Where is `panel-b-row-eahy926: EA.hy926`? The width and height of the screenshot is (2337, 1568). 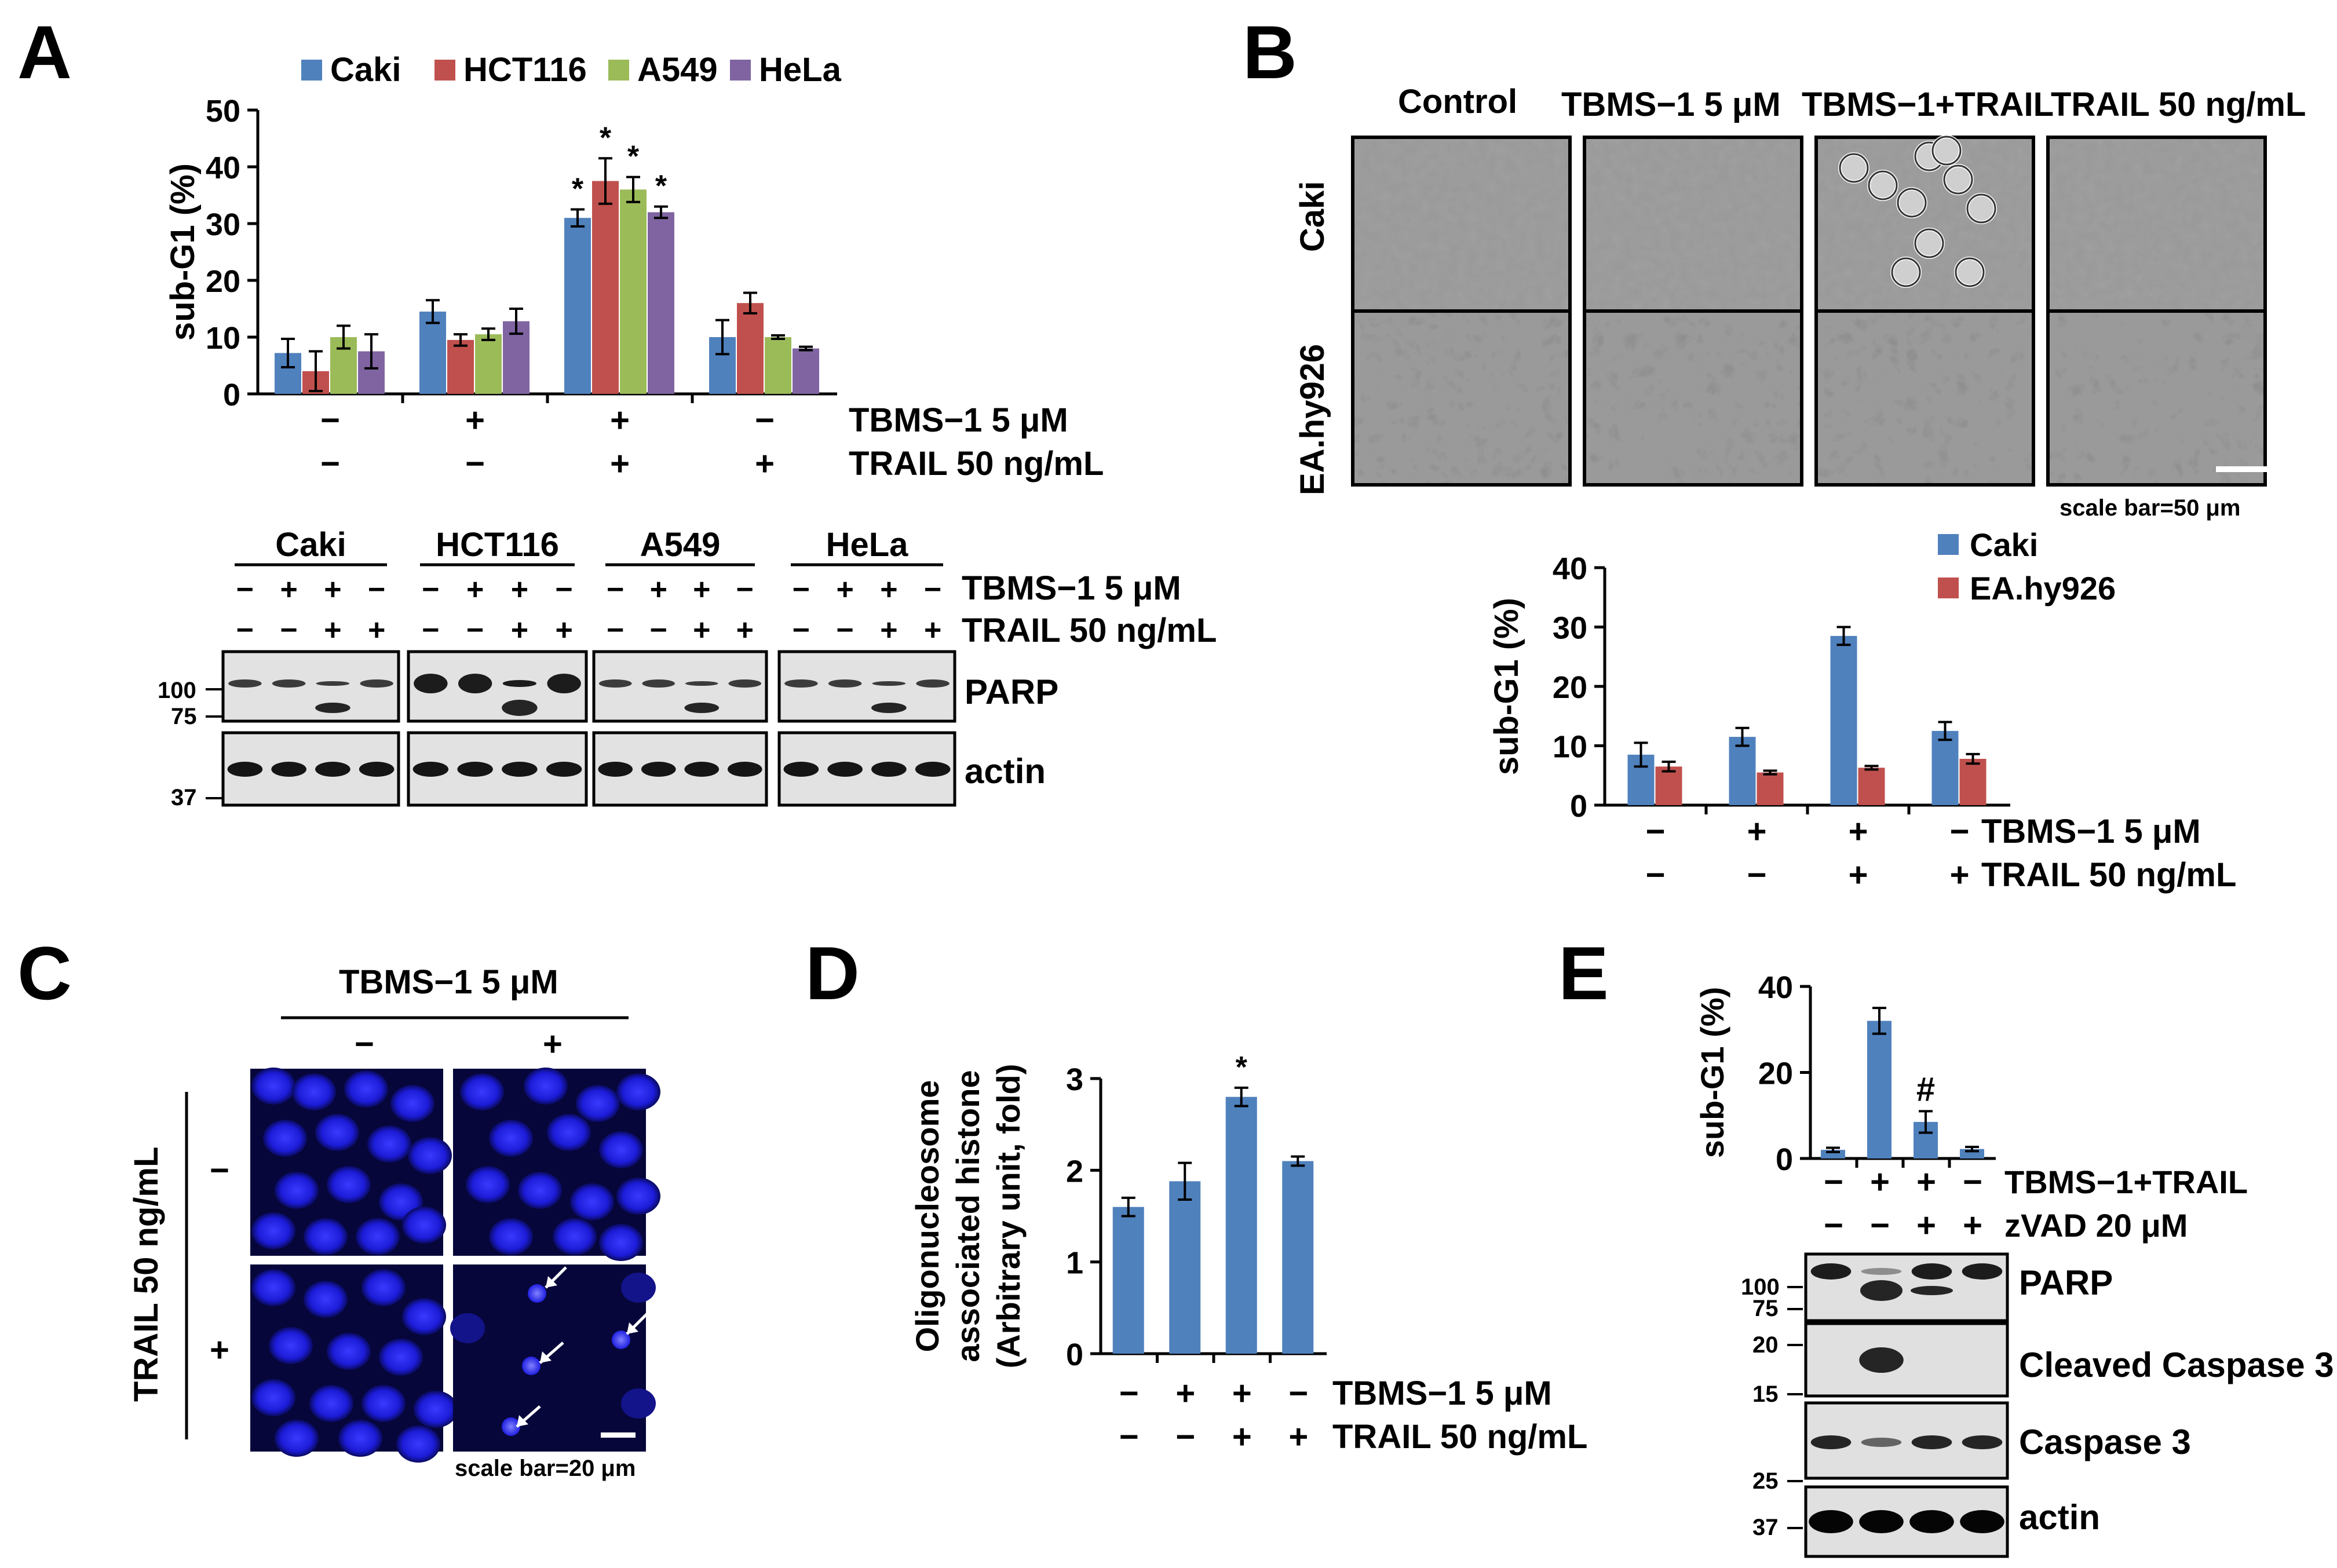 panel-b-row-eahy926: EA.hy926 is located at coordinates (1312, 419).